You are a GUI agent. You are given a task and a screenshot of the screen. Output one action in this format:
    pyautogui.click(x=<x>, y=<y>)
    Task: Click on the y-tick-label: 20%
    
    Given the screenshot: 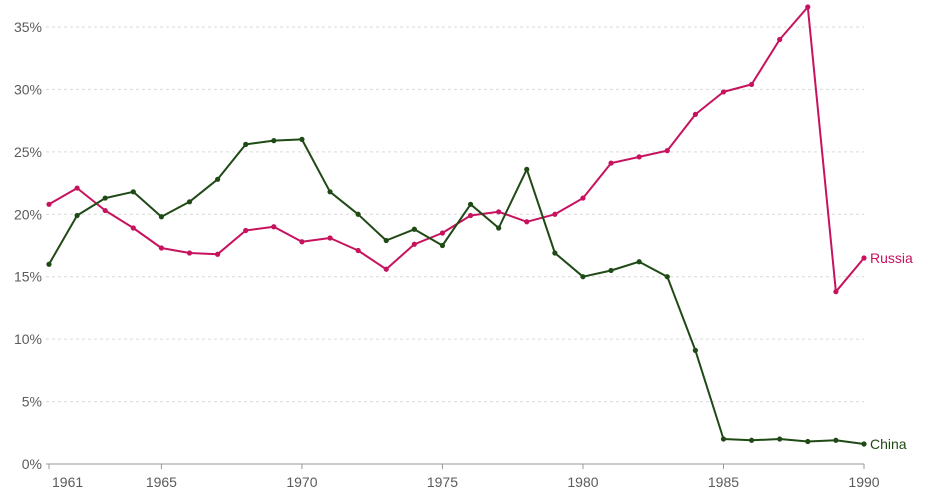 What is the action you would take?
    pyautogui.click(x=28, y=214)
    